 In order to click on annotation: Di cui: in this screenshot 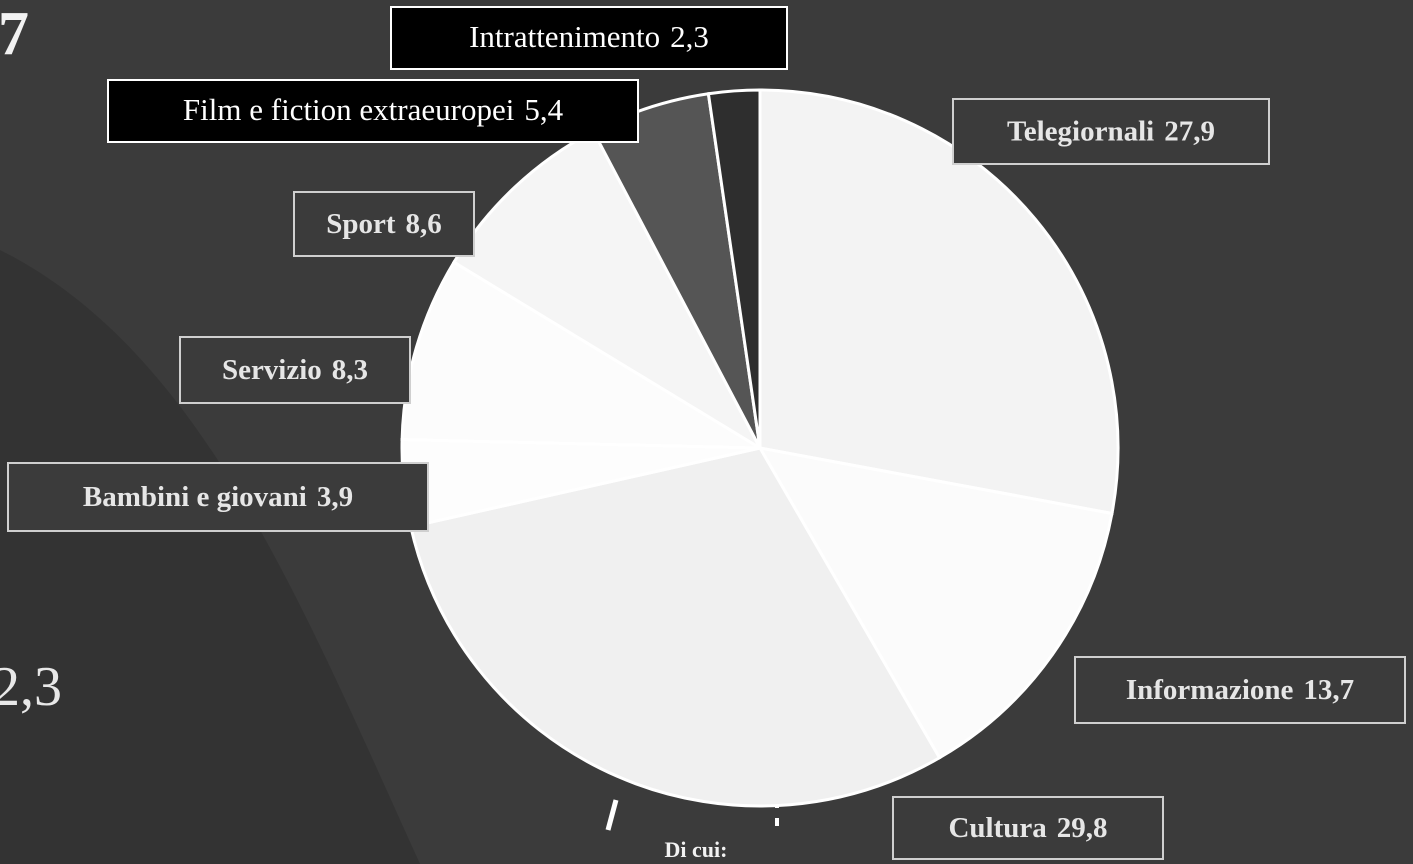, I will do `click(696, 849)`.